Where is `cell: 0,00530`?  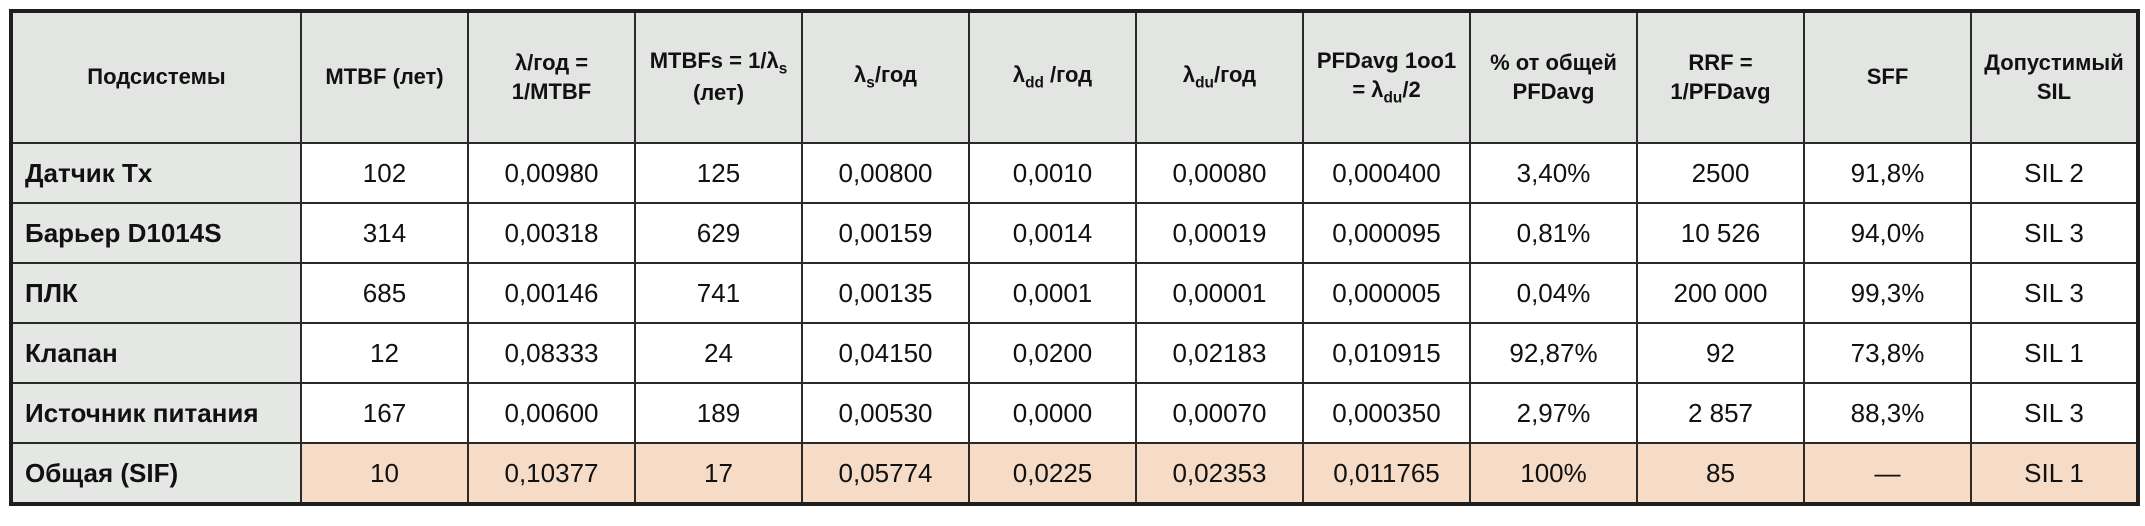
cell: 0,00530 is located at coordinates (885, 413).